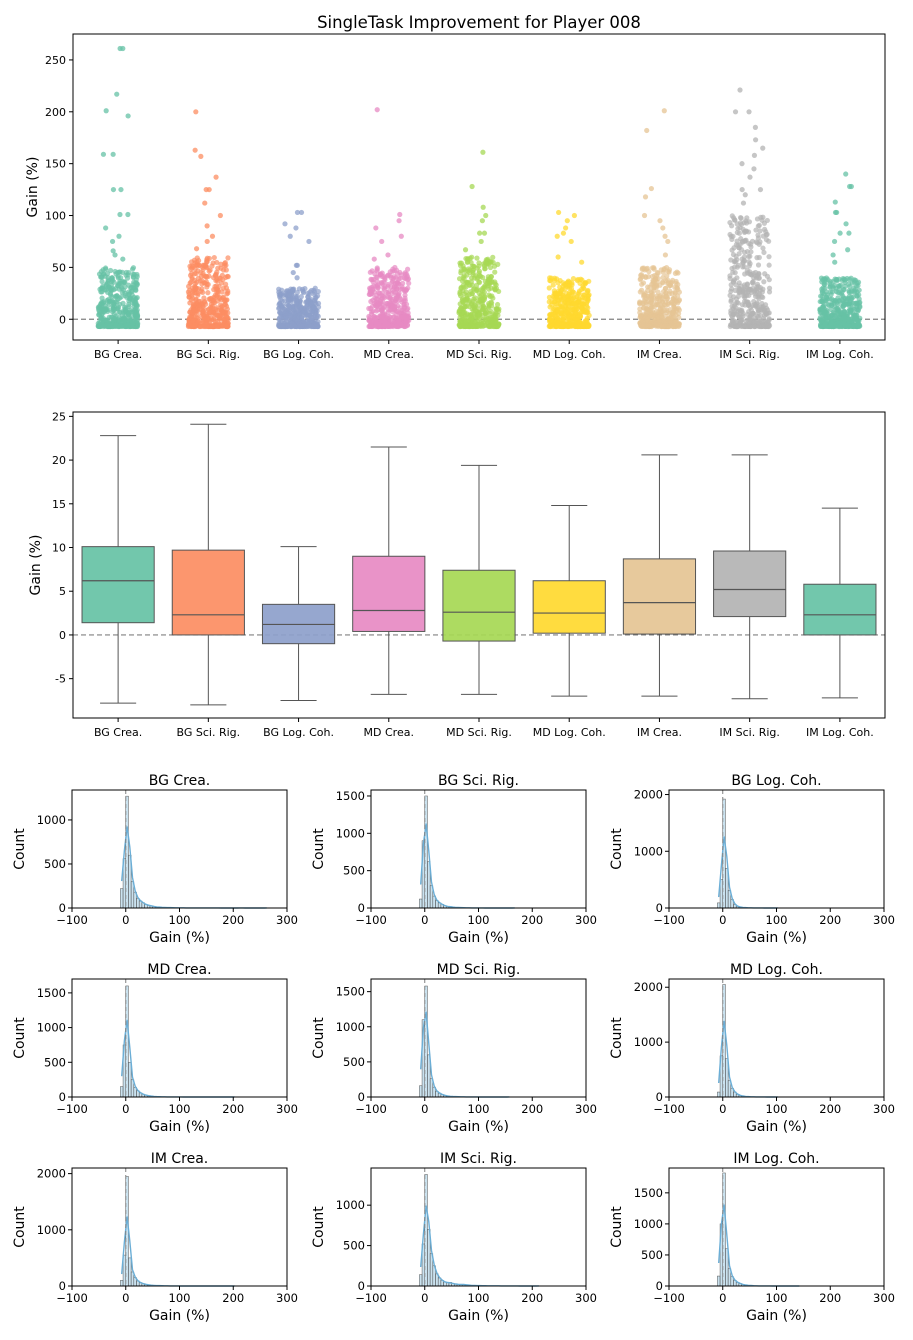 The height and width of the screenshot is (1340, 913). Describe the element at coordinates (840, 609) in the screenshot. I see `box-body` at that location.